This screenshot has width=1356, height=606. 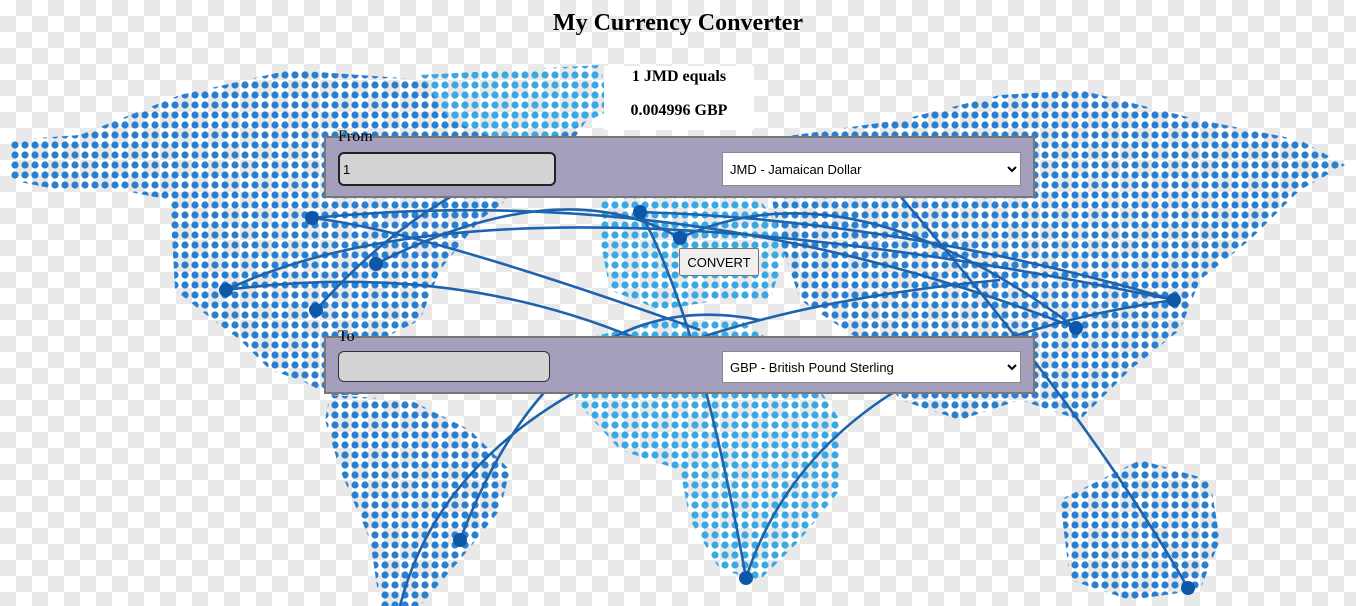 I want to click on from-amount-input, so click(x=447, y=169).